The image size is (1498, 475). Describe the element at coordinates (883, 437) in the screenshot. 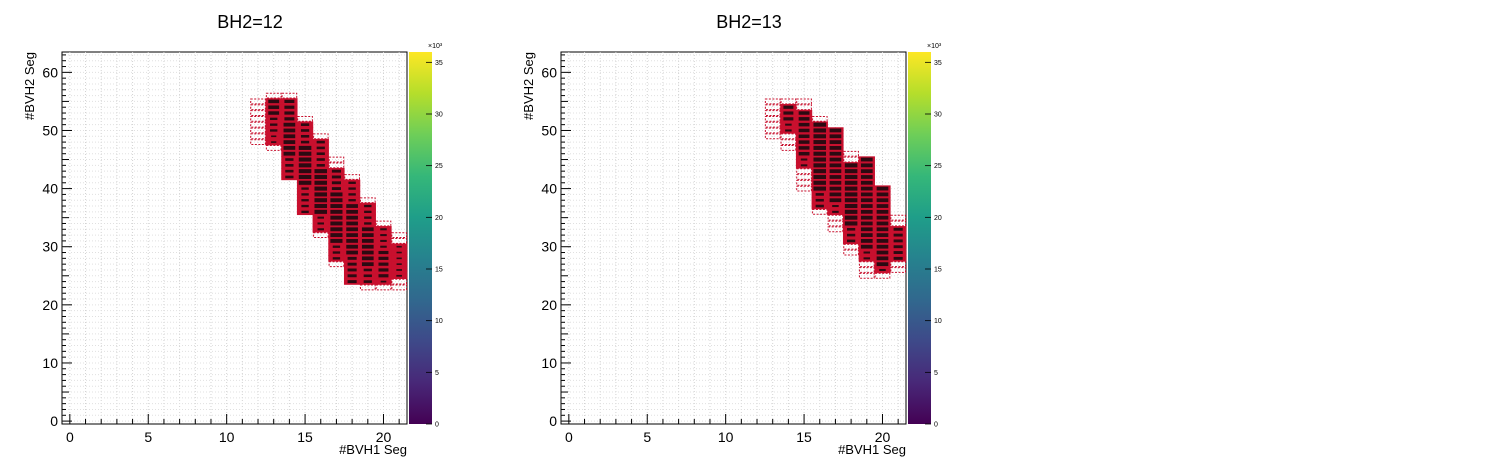

I see `x-tick-label: 20` at that location.